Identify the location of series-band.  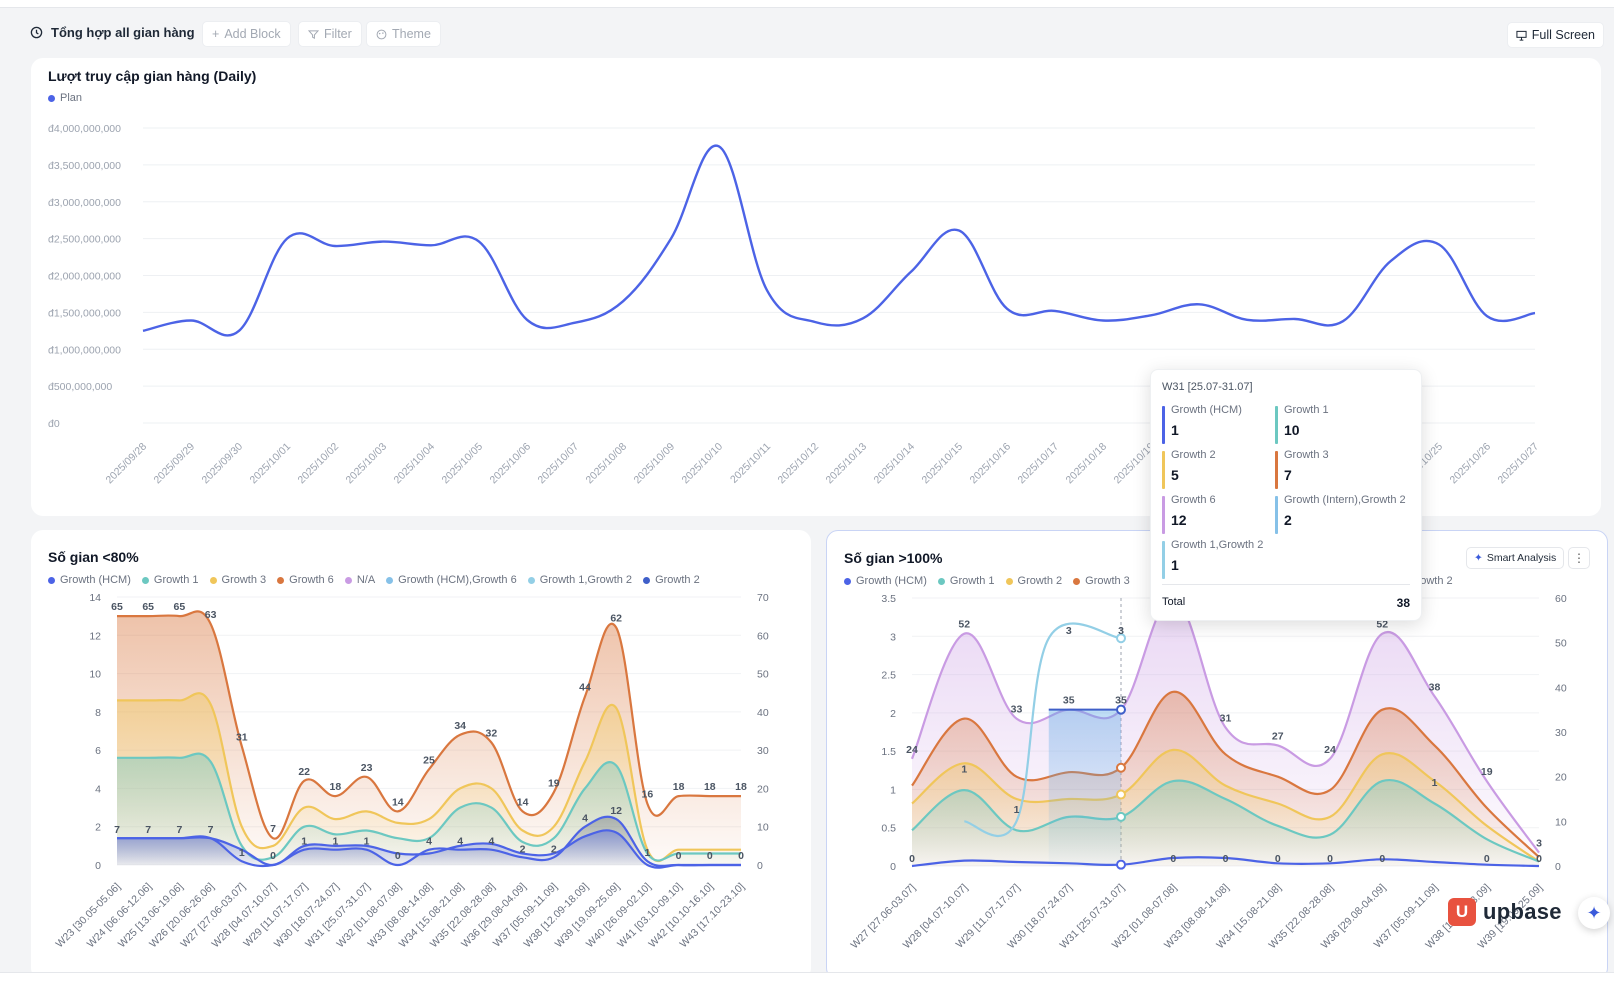
(1085, 788).